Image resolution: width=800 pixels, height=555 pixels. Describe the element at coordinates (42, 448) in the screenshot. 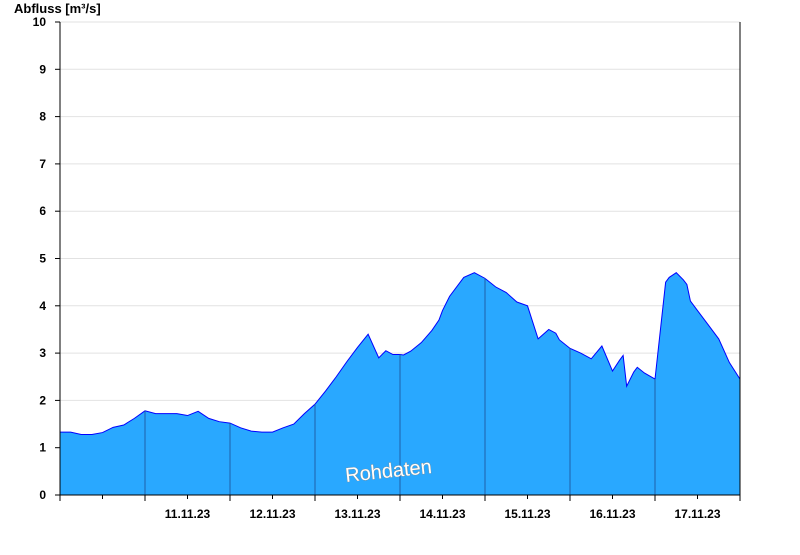

I see `y-tick-label: 1` at that location.